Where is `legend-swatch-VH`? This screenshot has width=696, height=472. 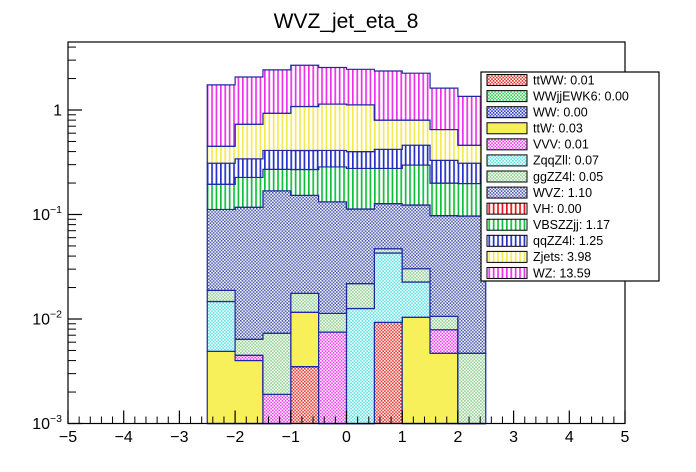
legend-swatch-VH is located at coordinates (507, 208).